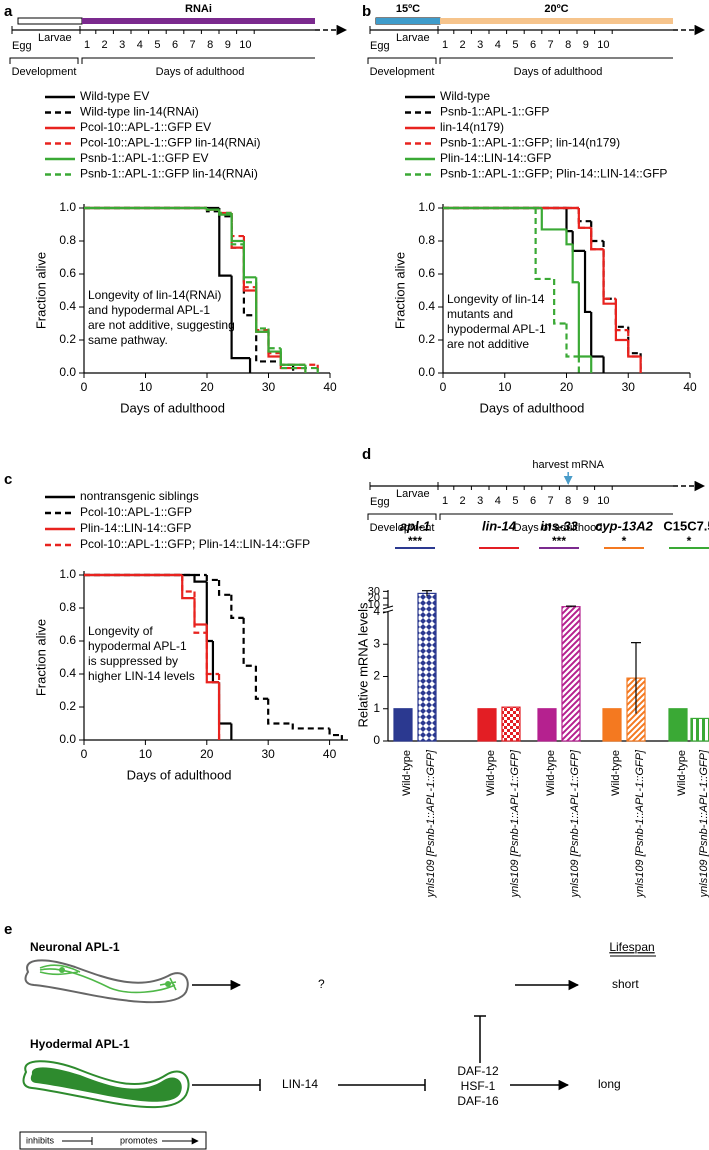 The width and height of the screenshot is (709, 1150). I want to click on legend-label: Psnb-1::APL-1::GFP, so click(494, 112).